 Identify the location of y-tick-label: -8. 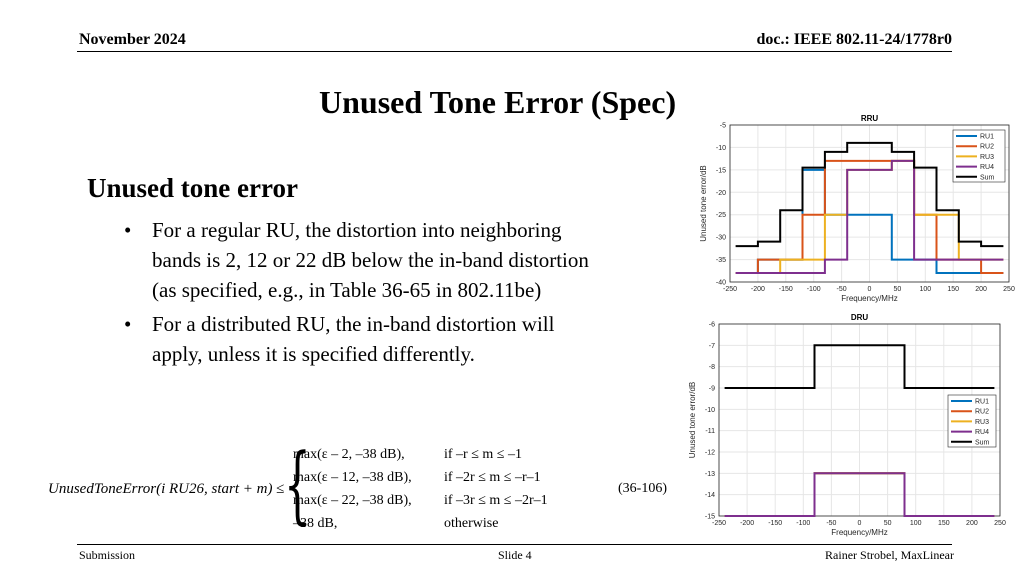
(712, 367).